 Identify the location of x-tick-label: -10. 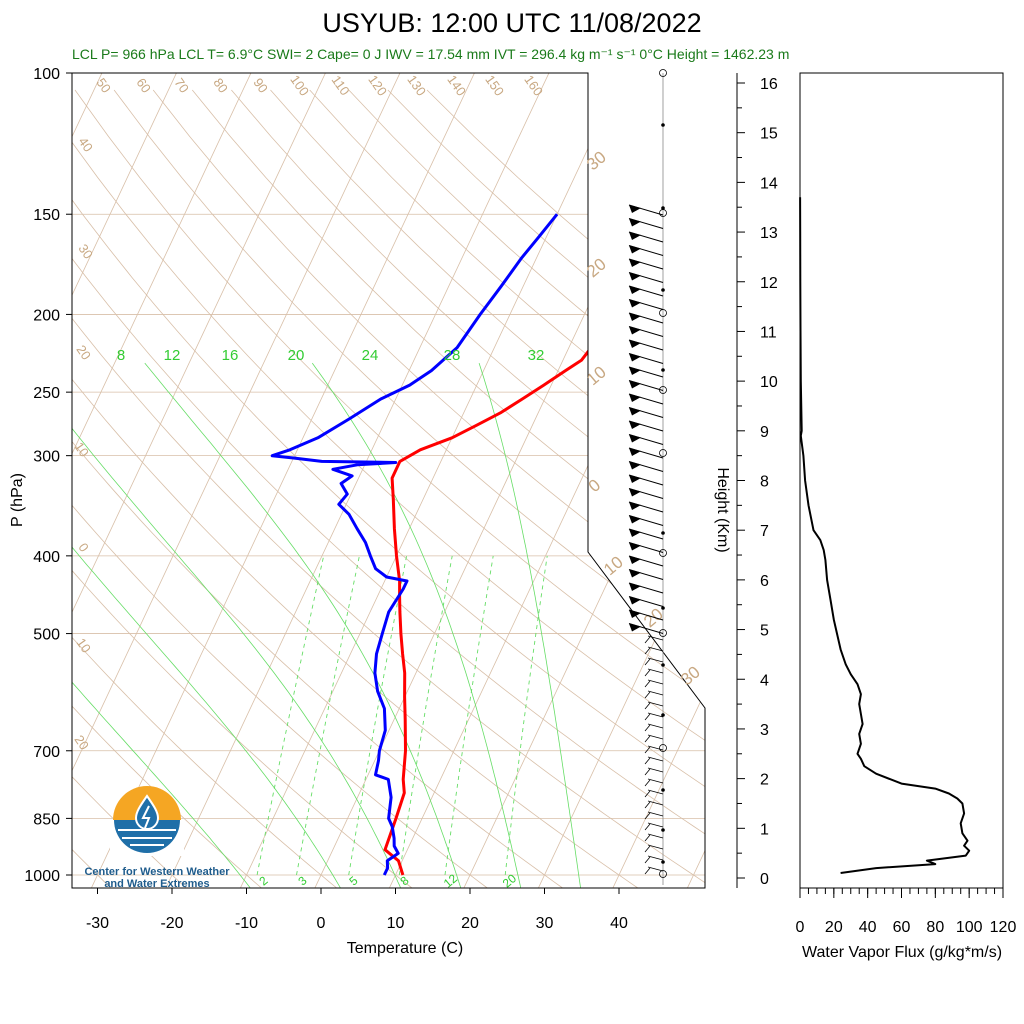
(246, 923).